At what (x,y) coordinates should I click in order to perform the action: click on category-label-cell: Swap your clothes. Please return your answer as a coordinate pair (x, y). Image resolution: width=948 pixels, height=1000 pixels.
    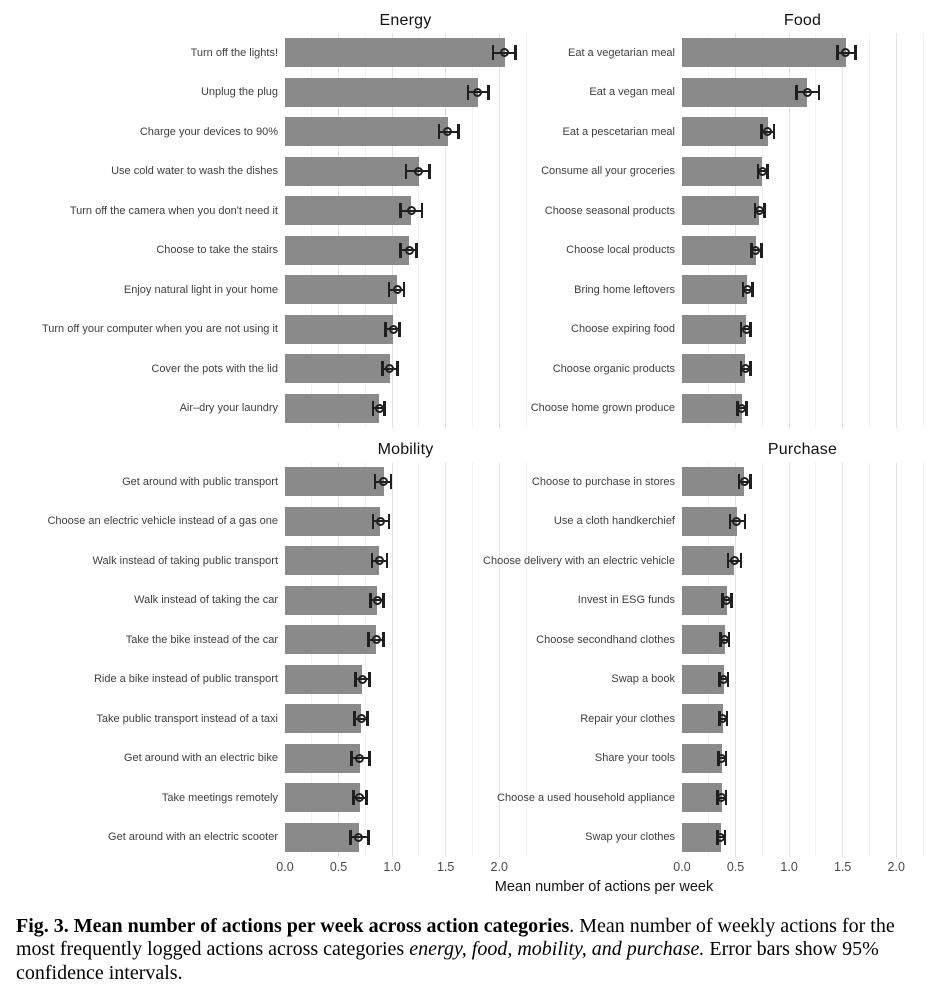
    Looking at the image, I should click on (604, 838).